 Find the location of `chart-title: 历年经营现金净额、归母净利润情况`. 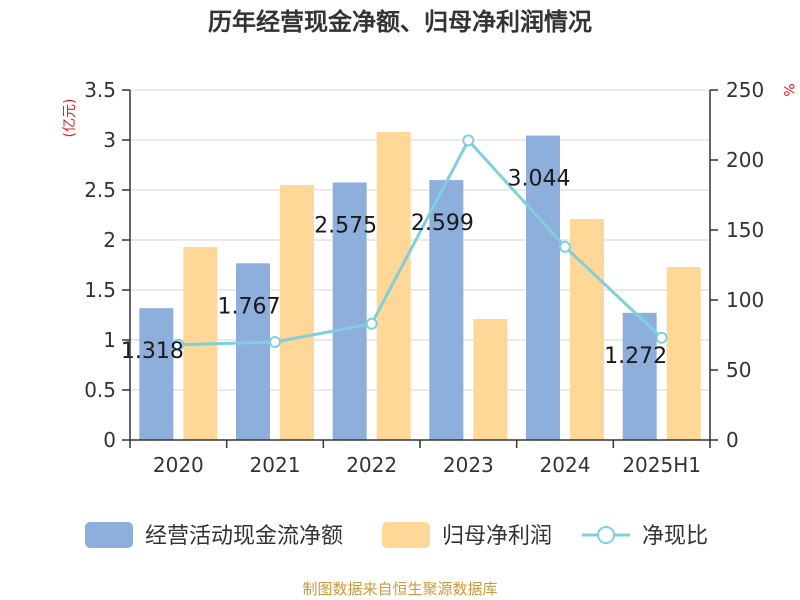

chart-title: 历年经营现金净额、归母净利润情况 is located at coordinates (400, 22).